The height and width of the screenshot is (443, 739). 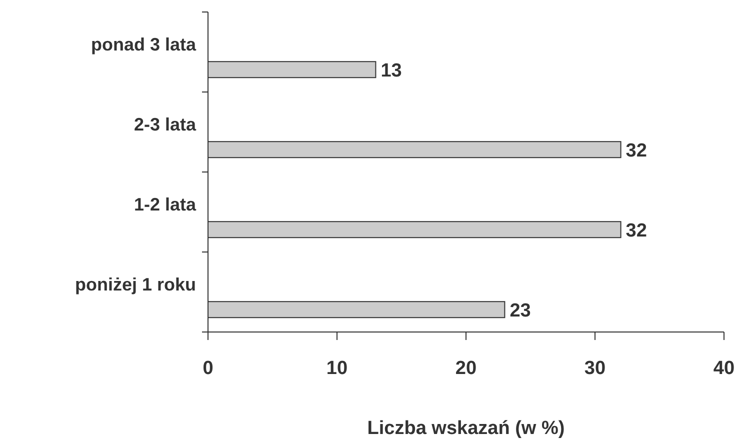 I want to click on y-tick-label: 1-2 lata, so click(x=165, y=204).